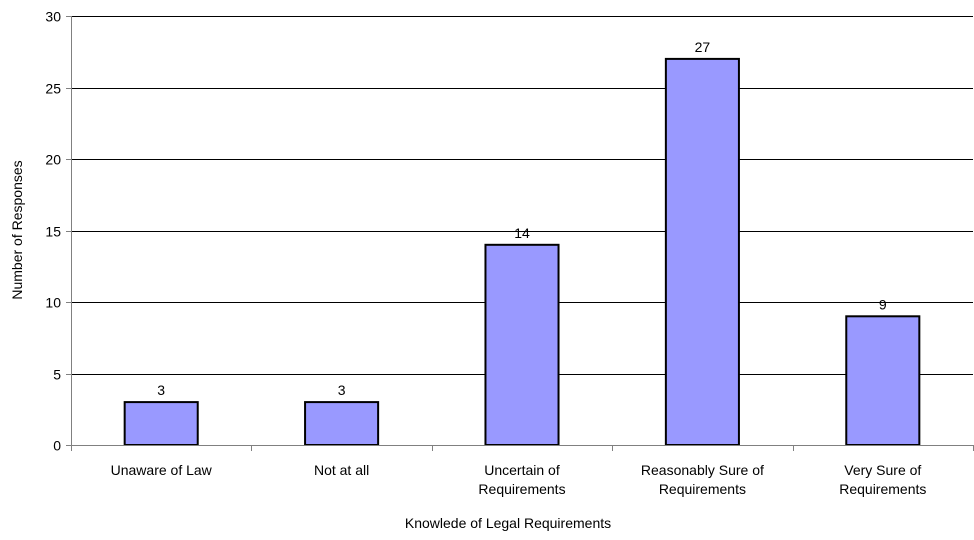 This screenshot has height=540, width=974. I want to click on x-tick-label: Reasonably Sure of Requirements, so click(702, 479).